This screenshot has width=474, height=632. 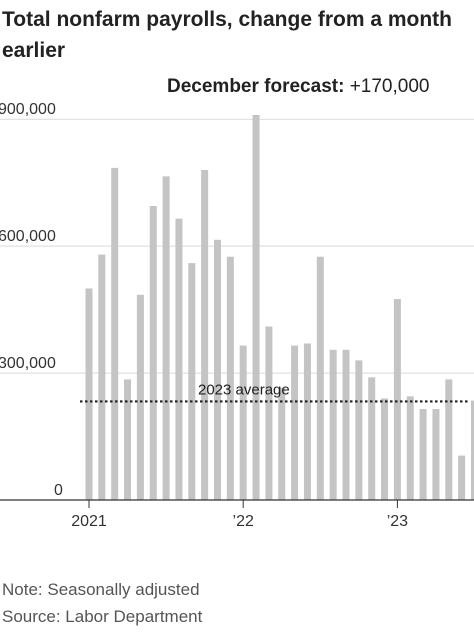 What do you see at coordinates (389, 86) in the screenshot?
I see `forecast-value: +170,000` at bounding box center [389, 86].